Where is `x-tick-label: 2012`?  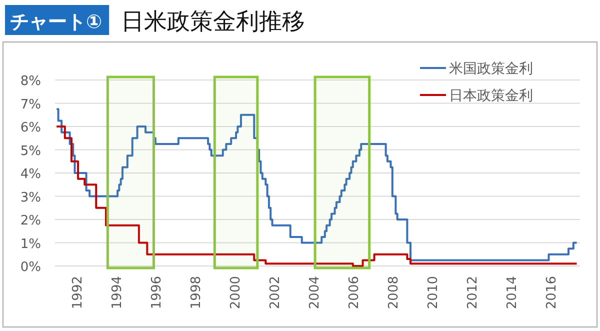
x-tick-label: 2012 is located at coordinates (472, 293).